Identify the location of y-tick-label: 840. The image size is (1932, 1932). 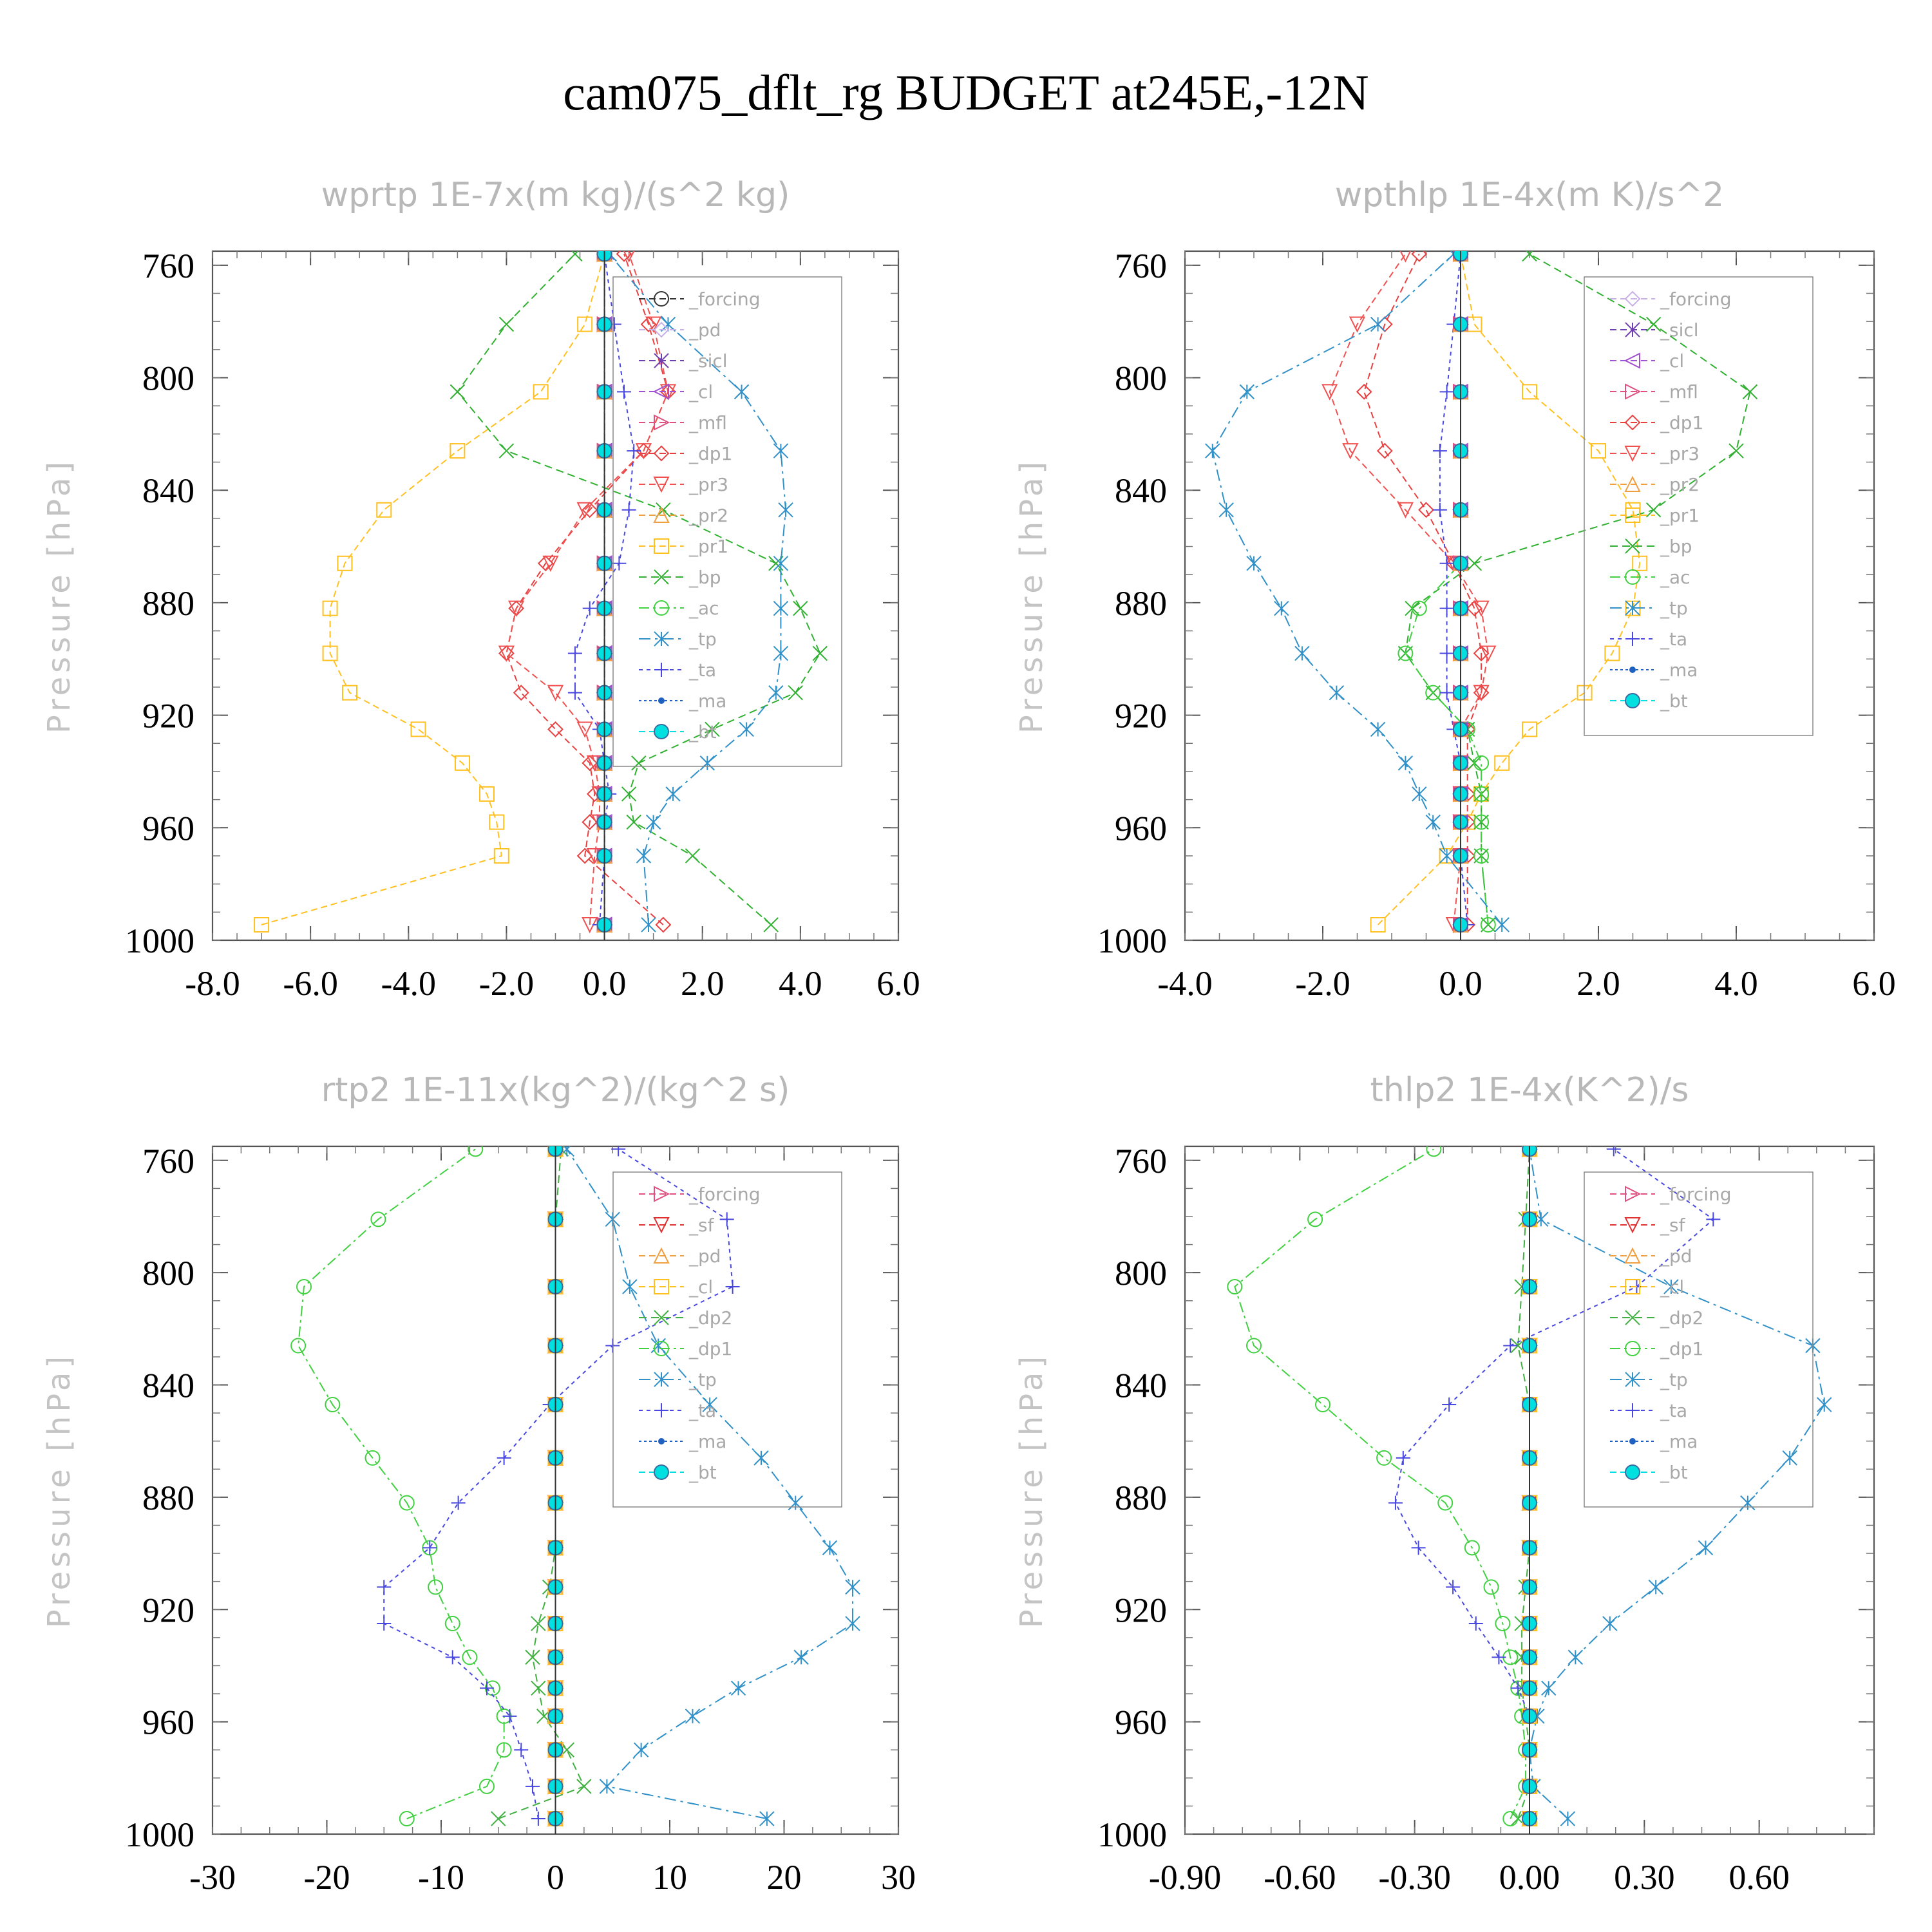
(168, 491).